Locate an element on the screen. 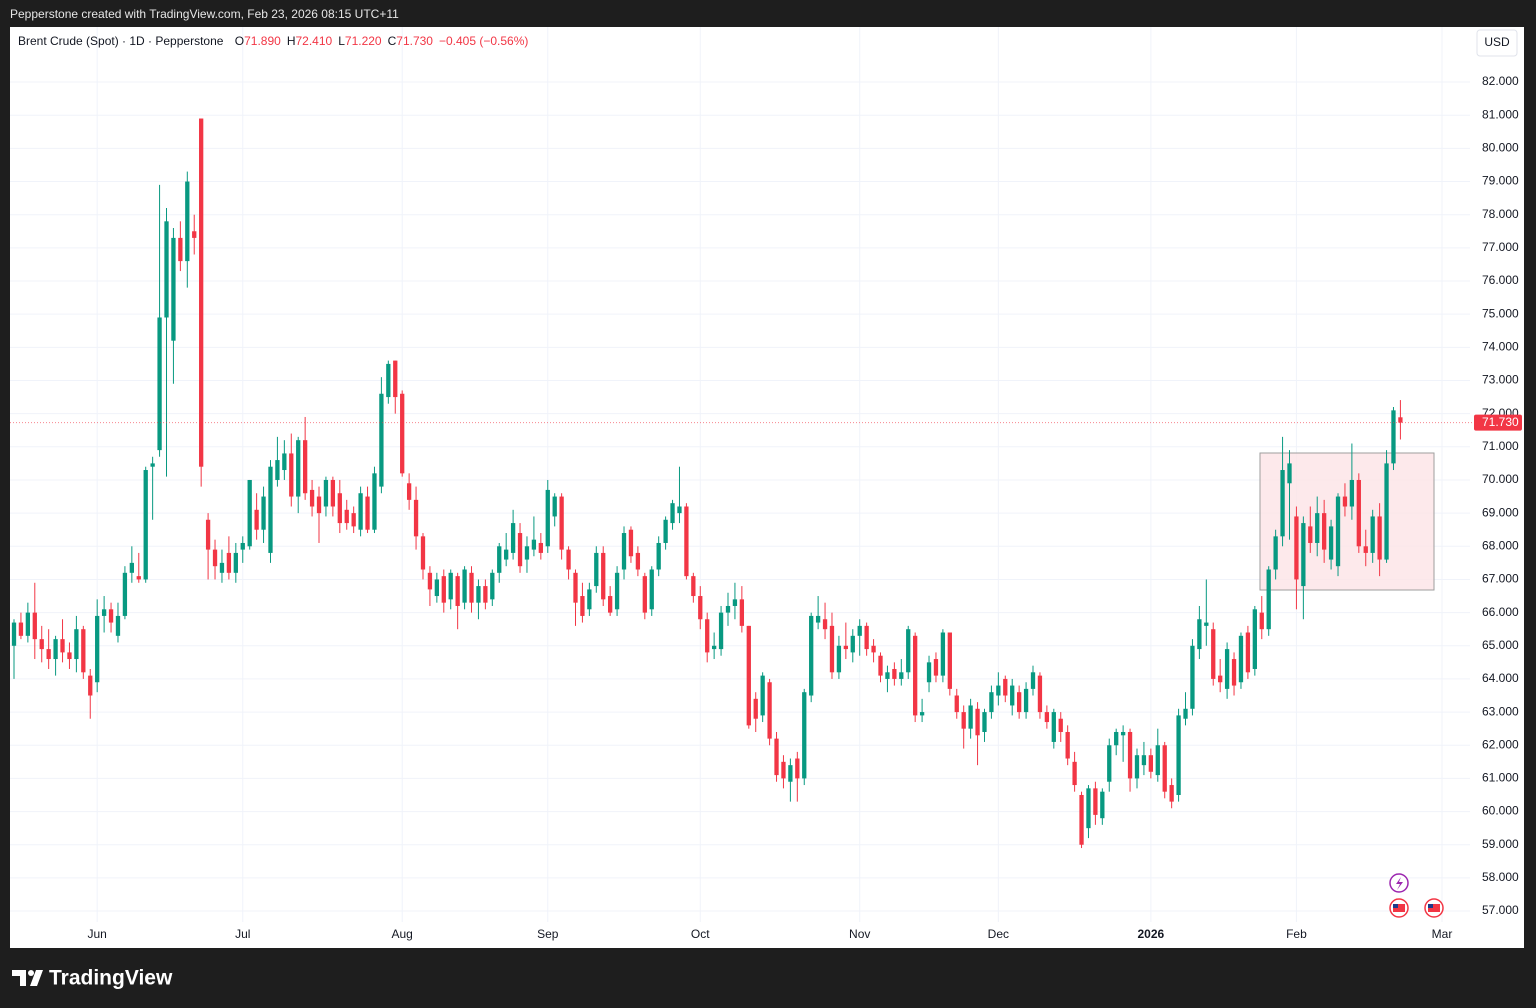 Image resolution: width=1536 pixels, height=1008 pixels. y-tick-label: 58.000 is located at coordinates (1500, 877).